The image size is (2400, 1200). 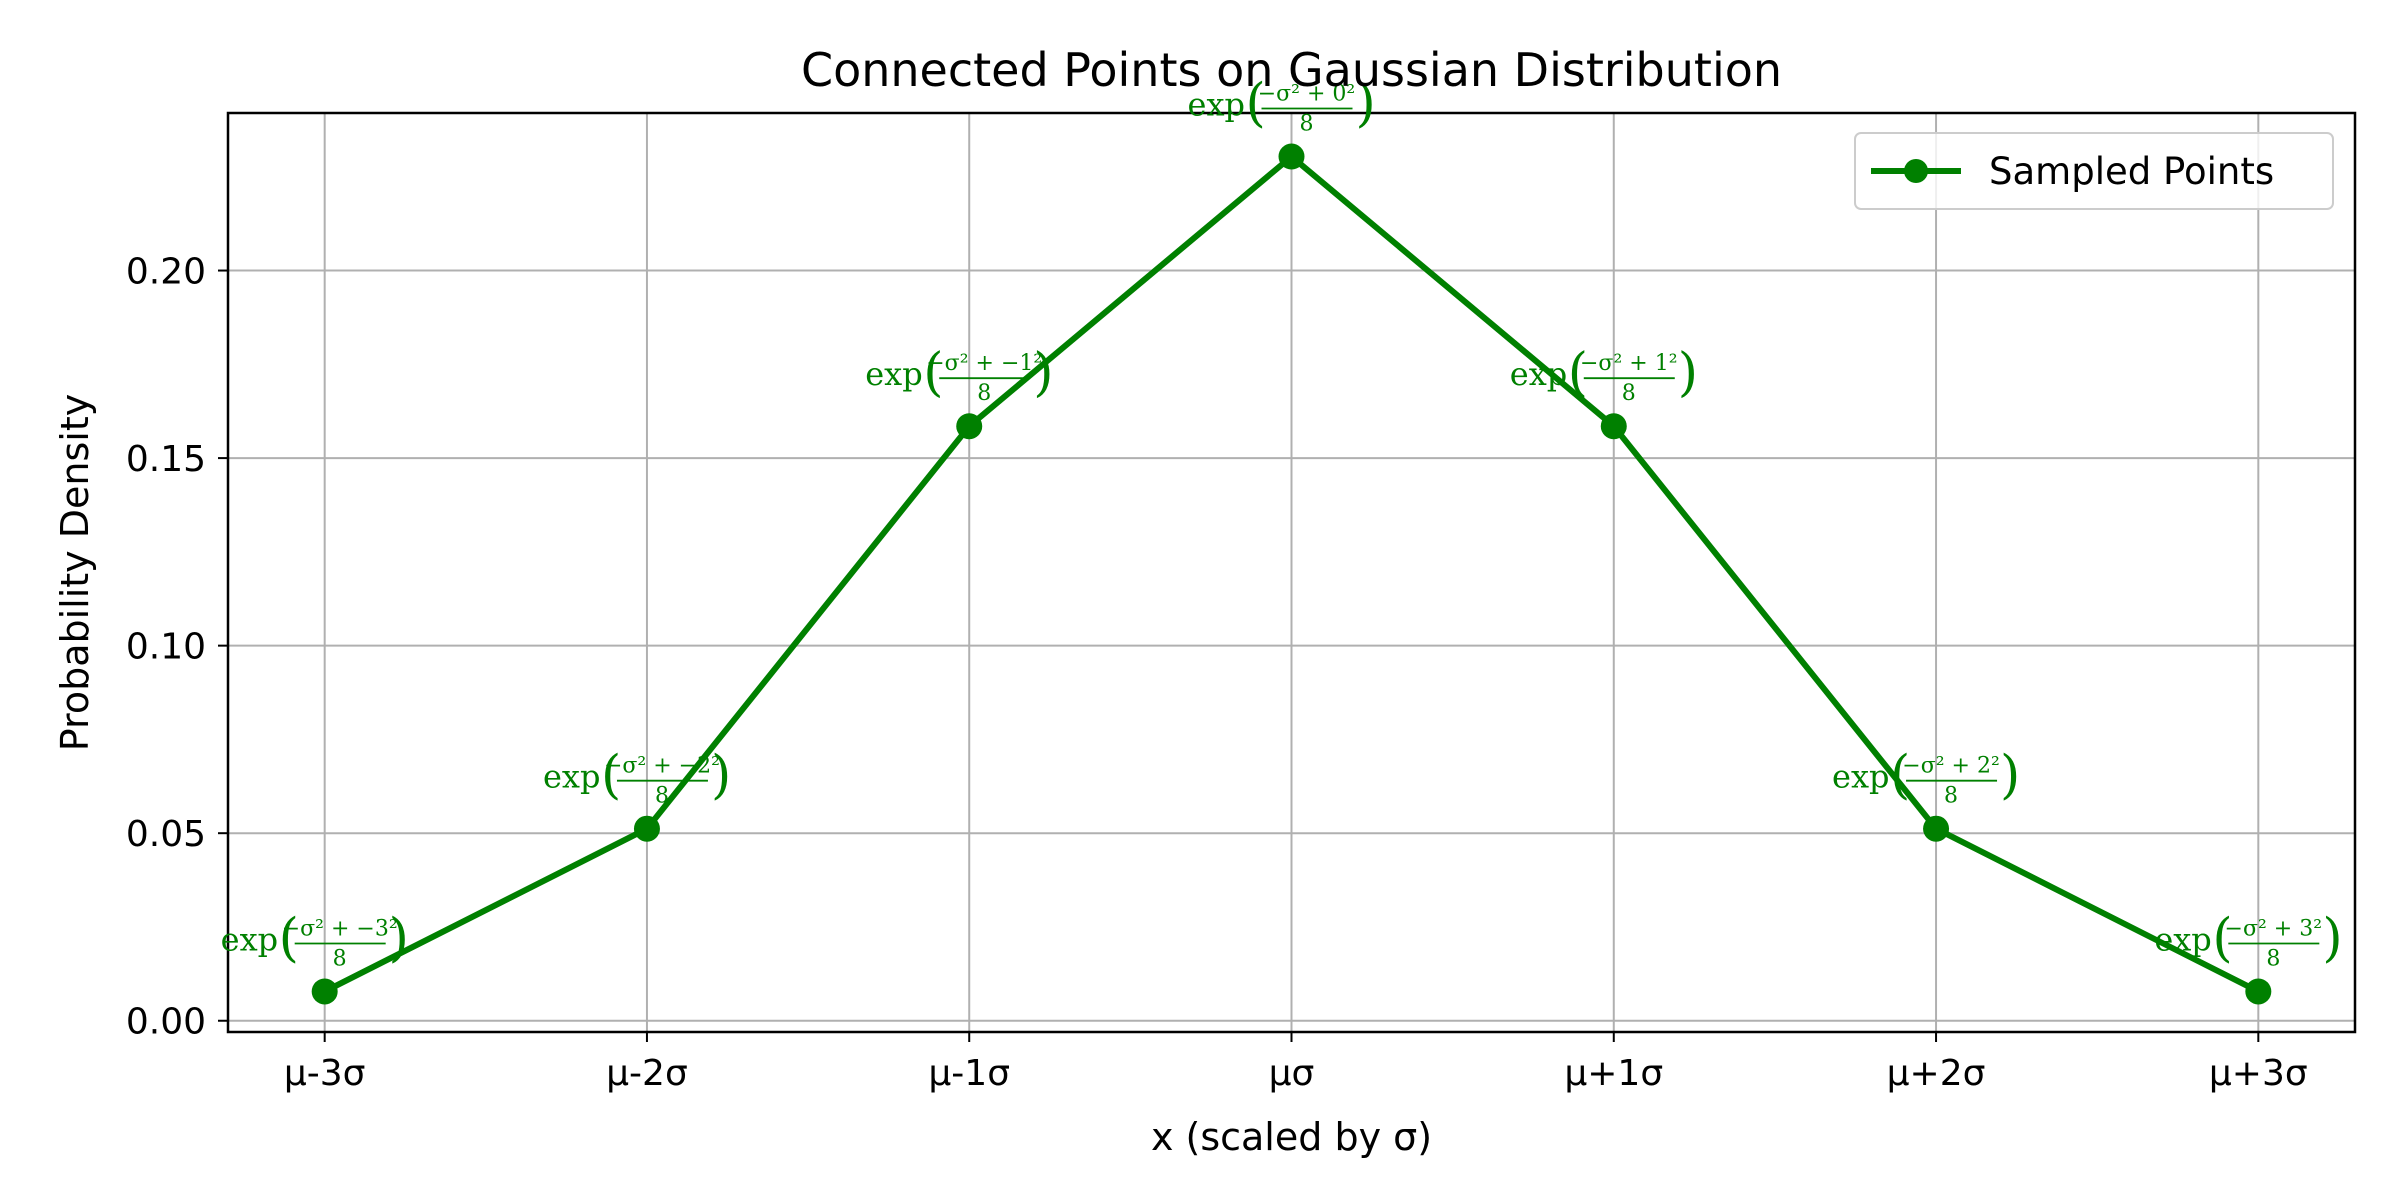 What do you see at coordinates (984, 363) in the screenshot?
I see `annotation-numerator: −σ² + −1²` at bounding box center [984, 363].